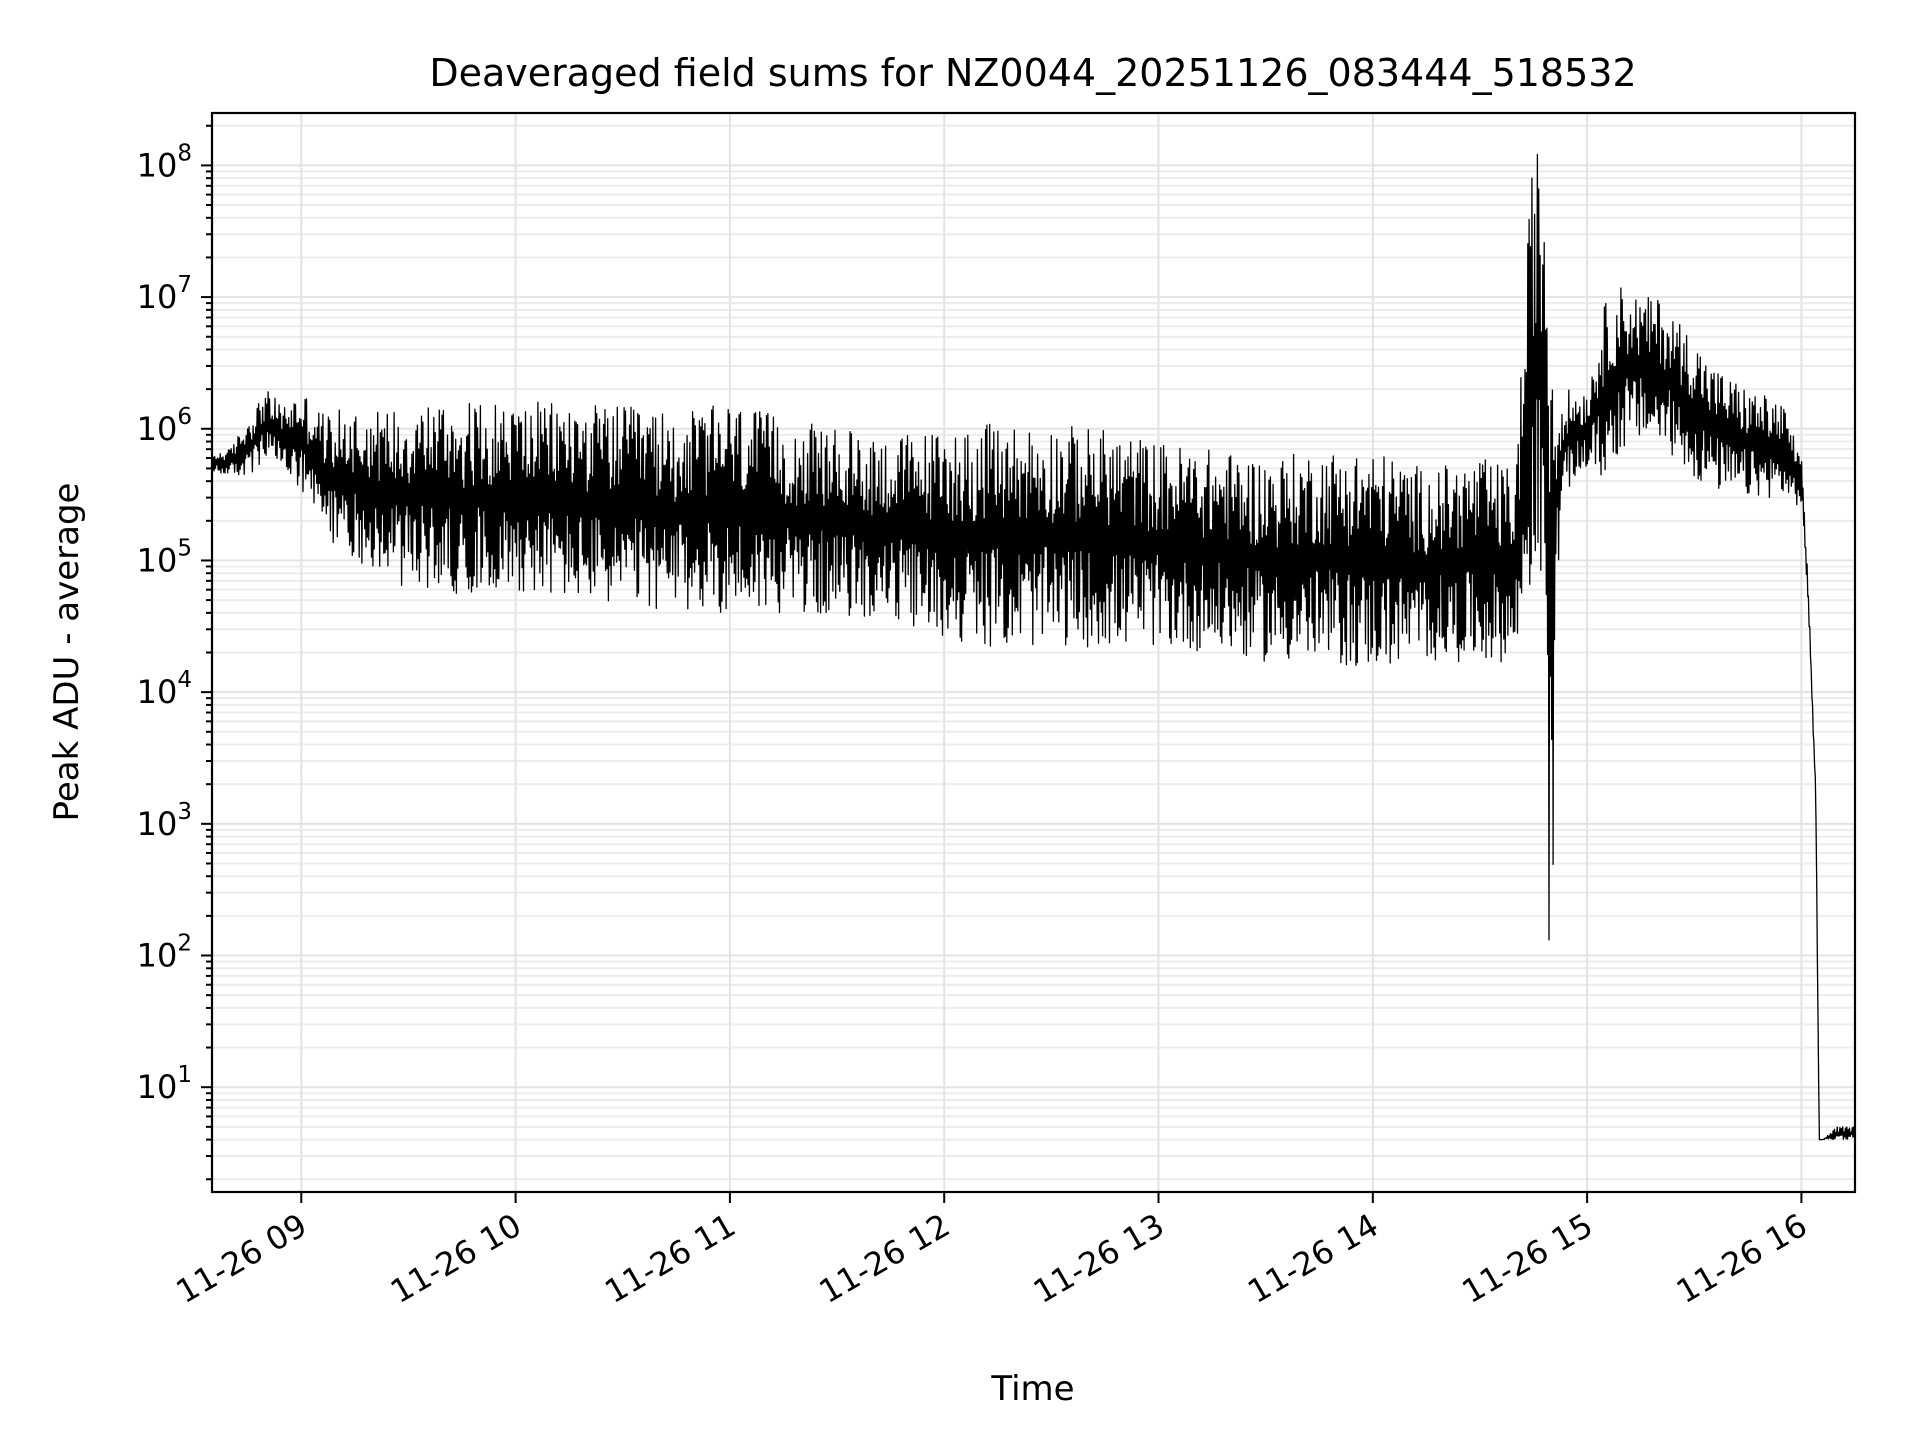  What do you see at coordinates (1099, 1258) in the screenshot?
I see `x-tick-label: 11-26 13` at bounding box center [1099, 1258].